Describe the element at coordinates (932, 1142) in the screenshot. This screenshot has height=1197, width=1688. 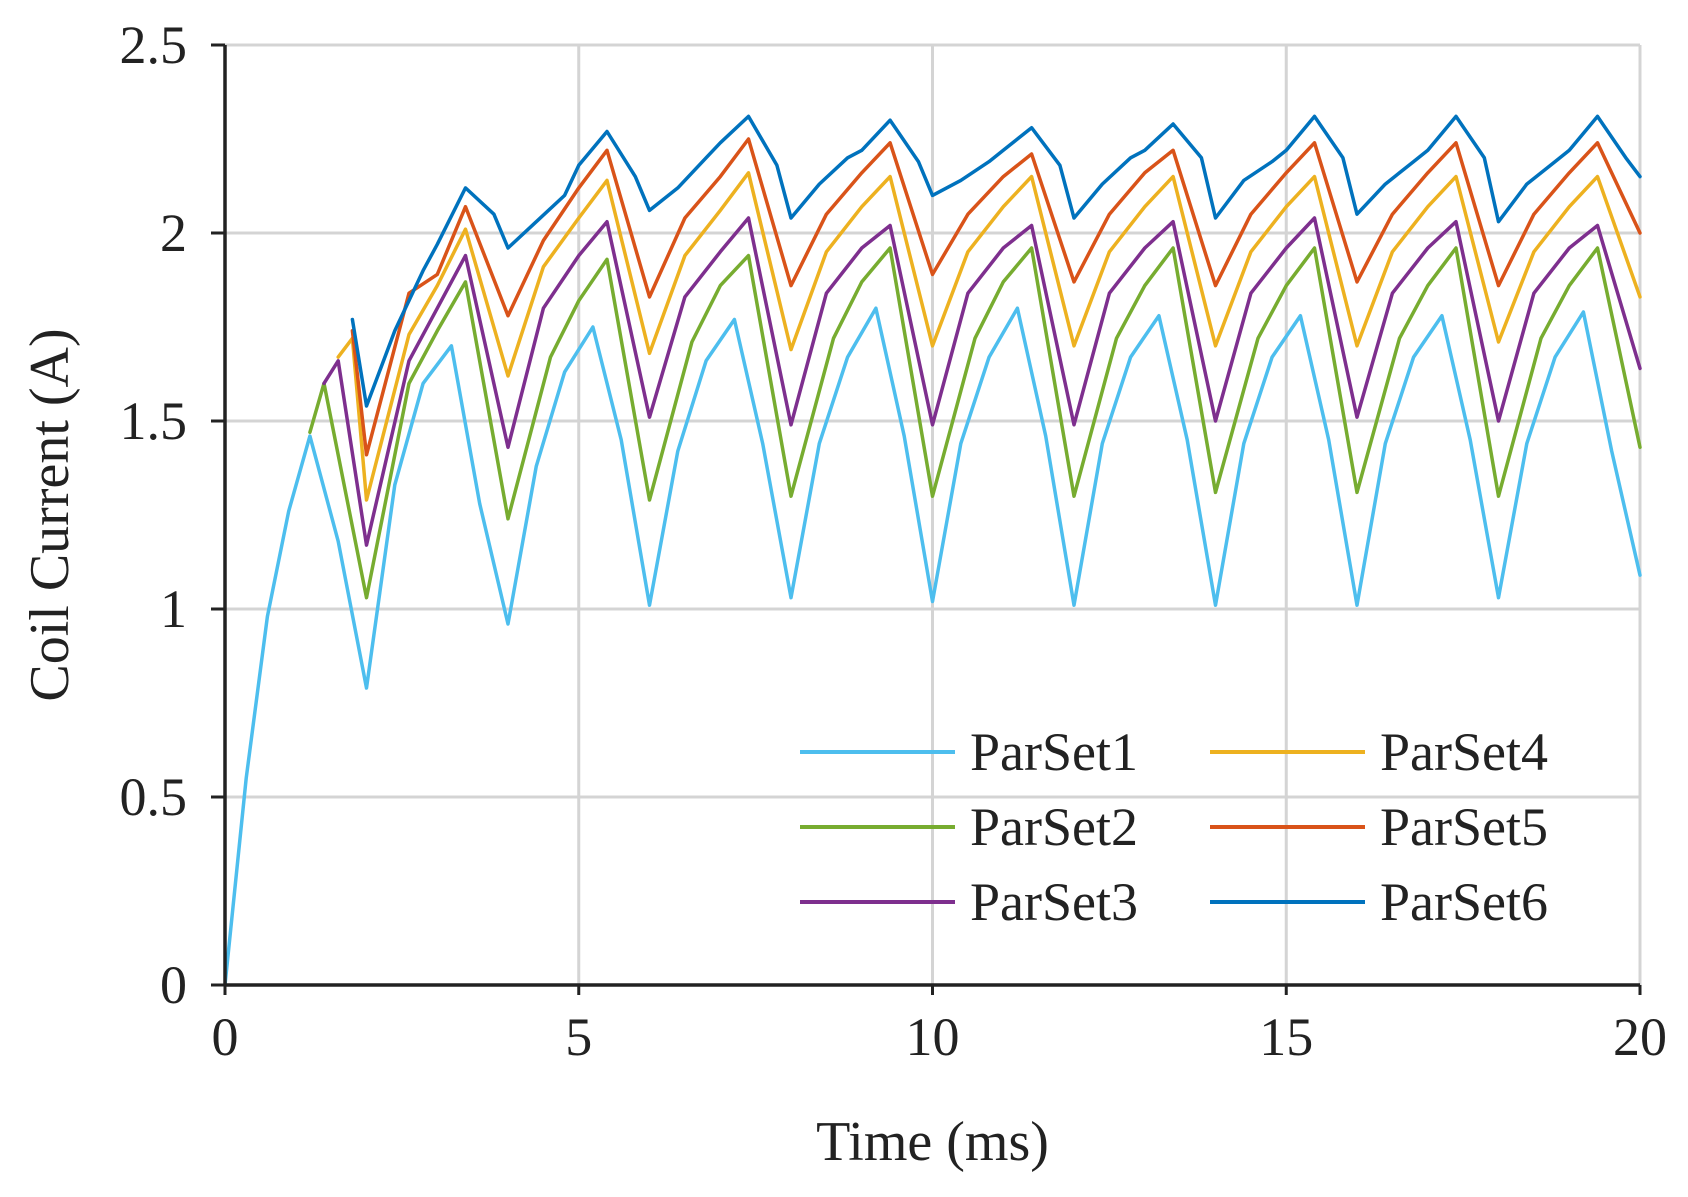
I see `x-axis-title: Time (ms)` at that location.